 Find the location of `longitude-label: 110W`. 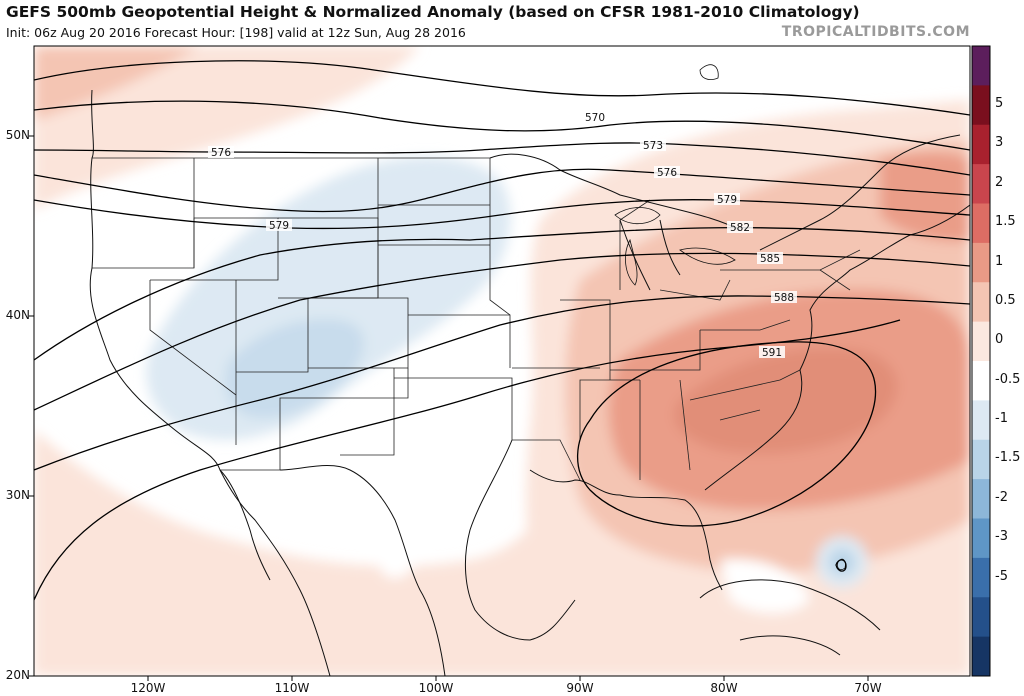

longitude-label: 110W is located at coordinates (292, 688).